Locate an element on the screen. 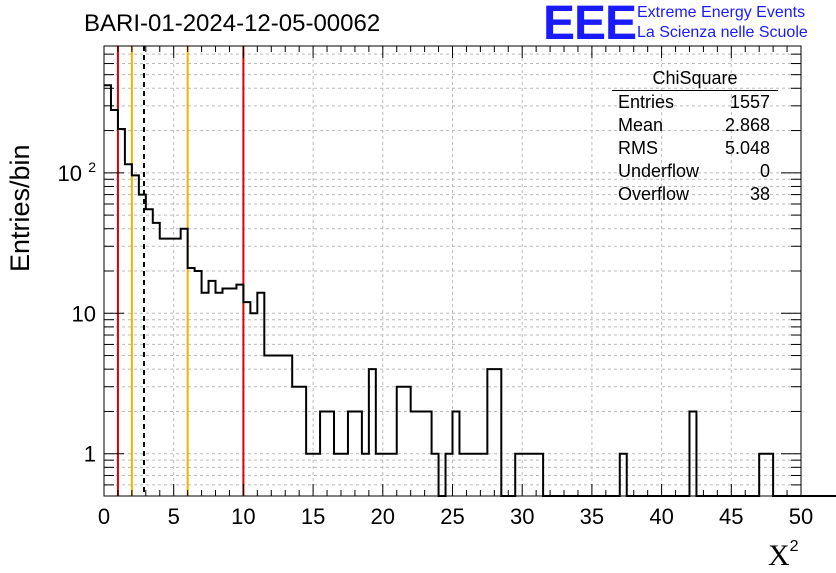 The image size is (836, 573). x-axis-label-base: X is located at coordinates (779, 555).